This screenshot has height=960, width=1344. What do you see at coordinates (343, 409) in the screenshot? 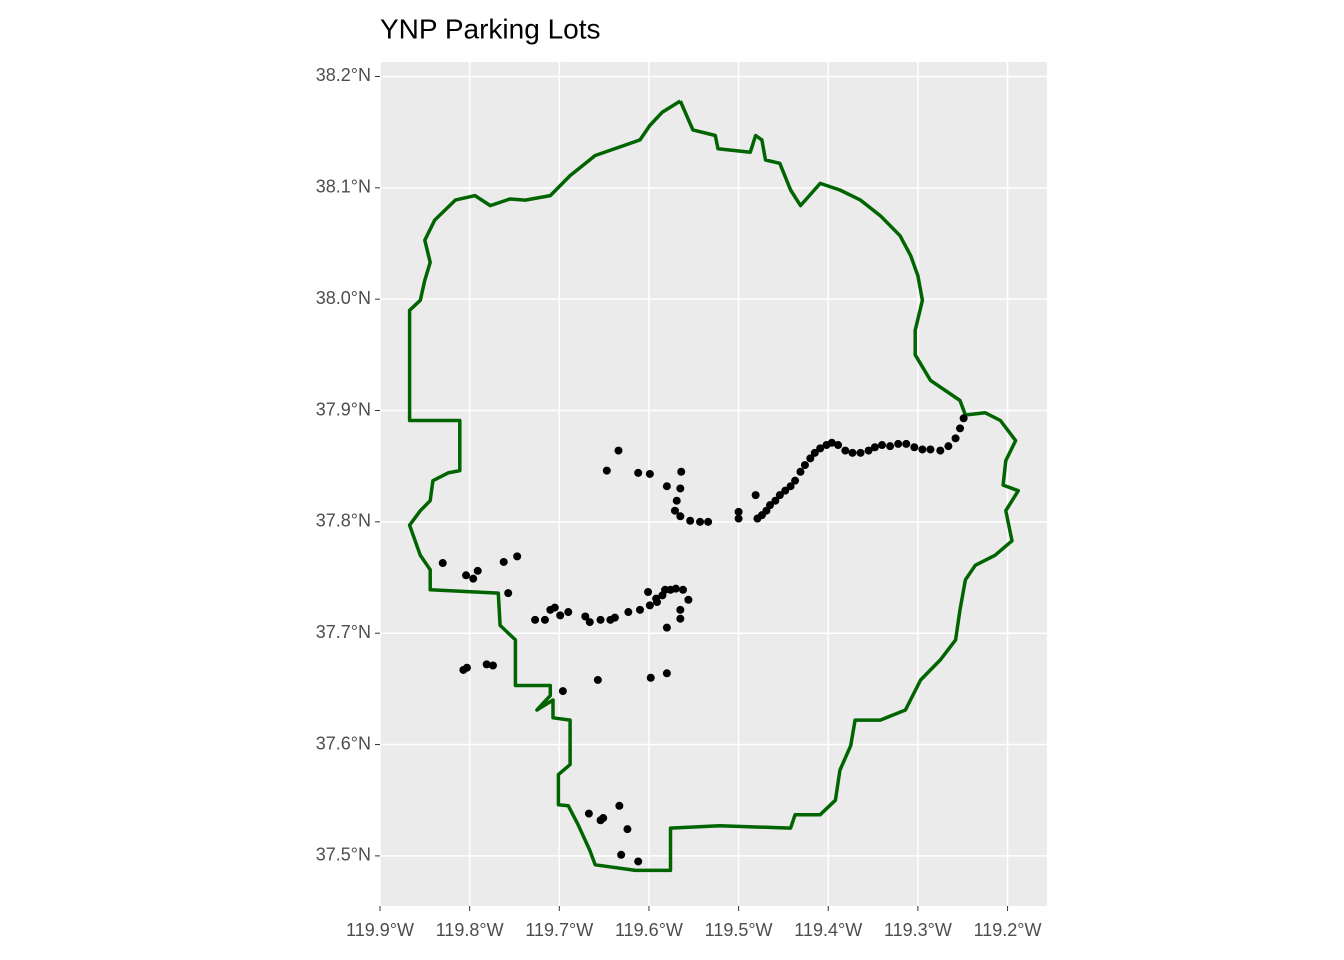
I see `y-tick-label: 37.9°N` at bounding box center [343, 409].